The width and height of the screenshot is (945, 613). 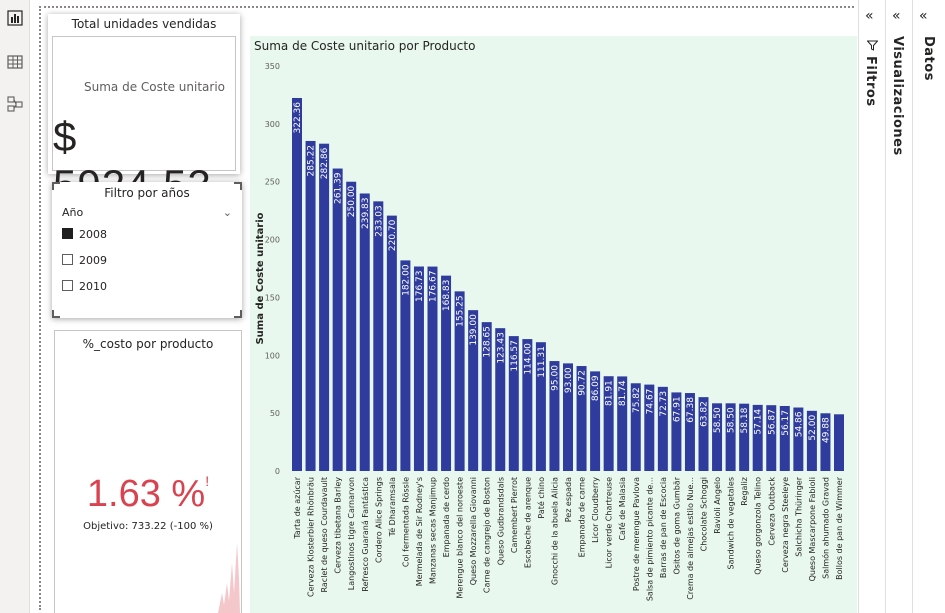 What do you see at coordinates (528, 359) in the screenshot?
I see `bar-data-label: 114.00` at bounding box center [528, 359].